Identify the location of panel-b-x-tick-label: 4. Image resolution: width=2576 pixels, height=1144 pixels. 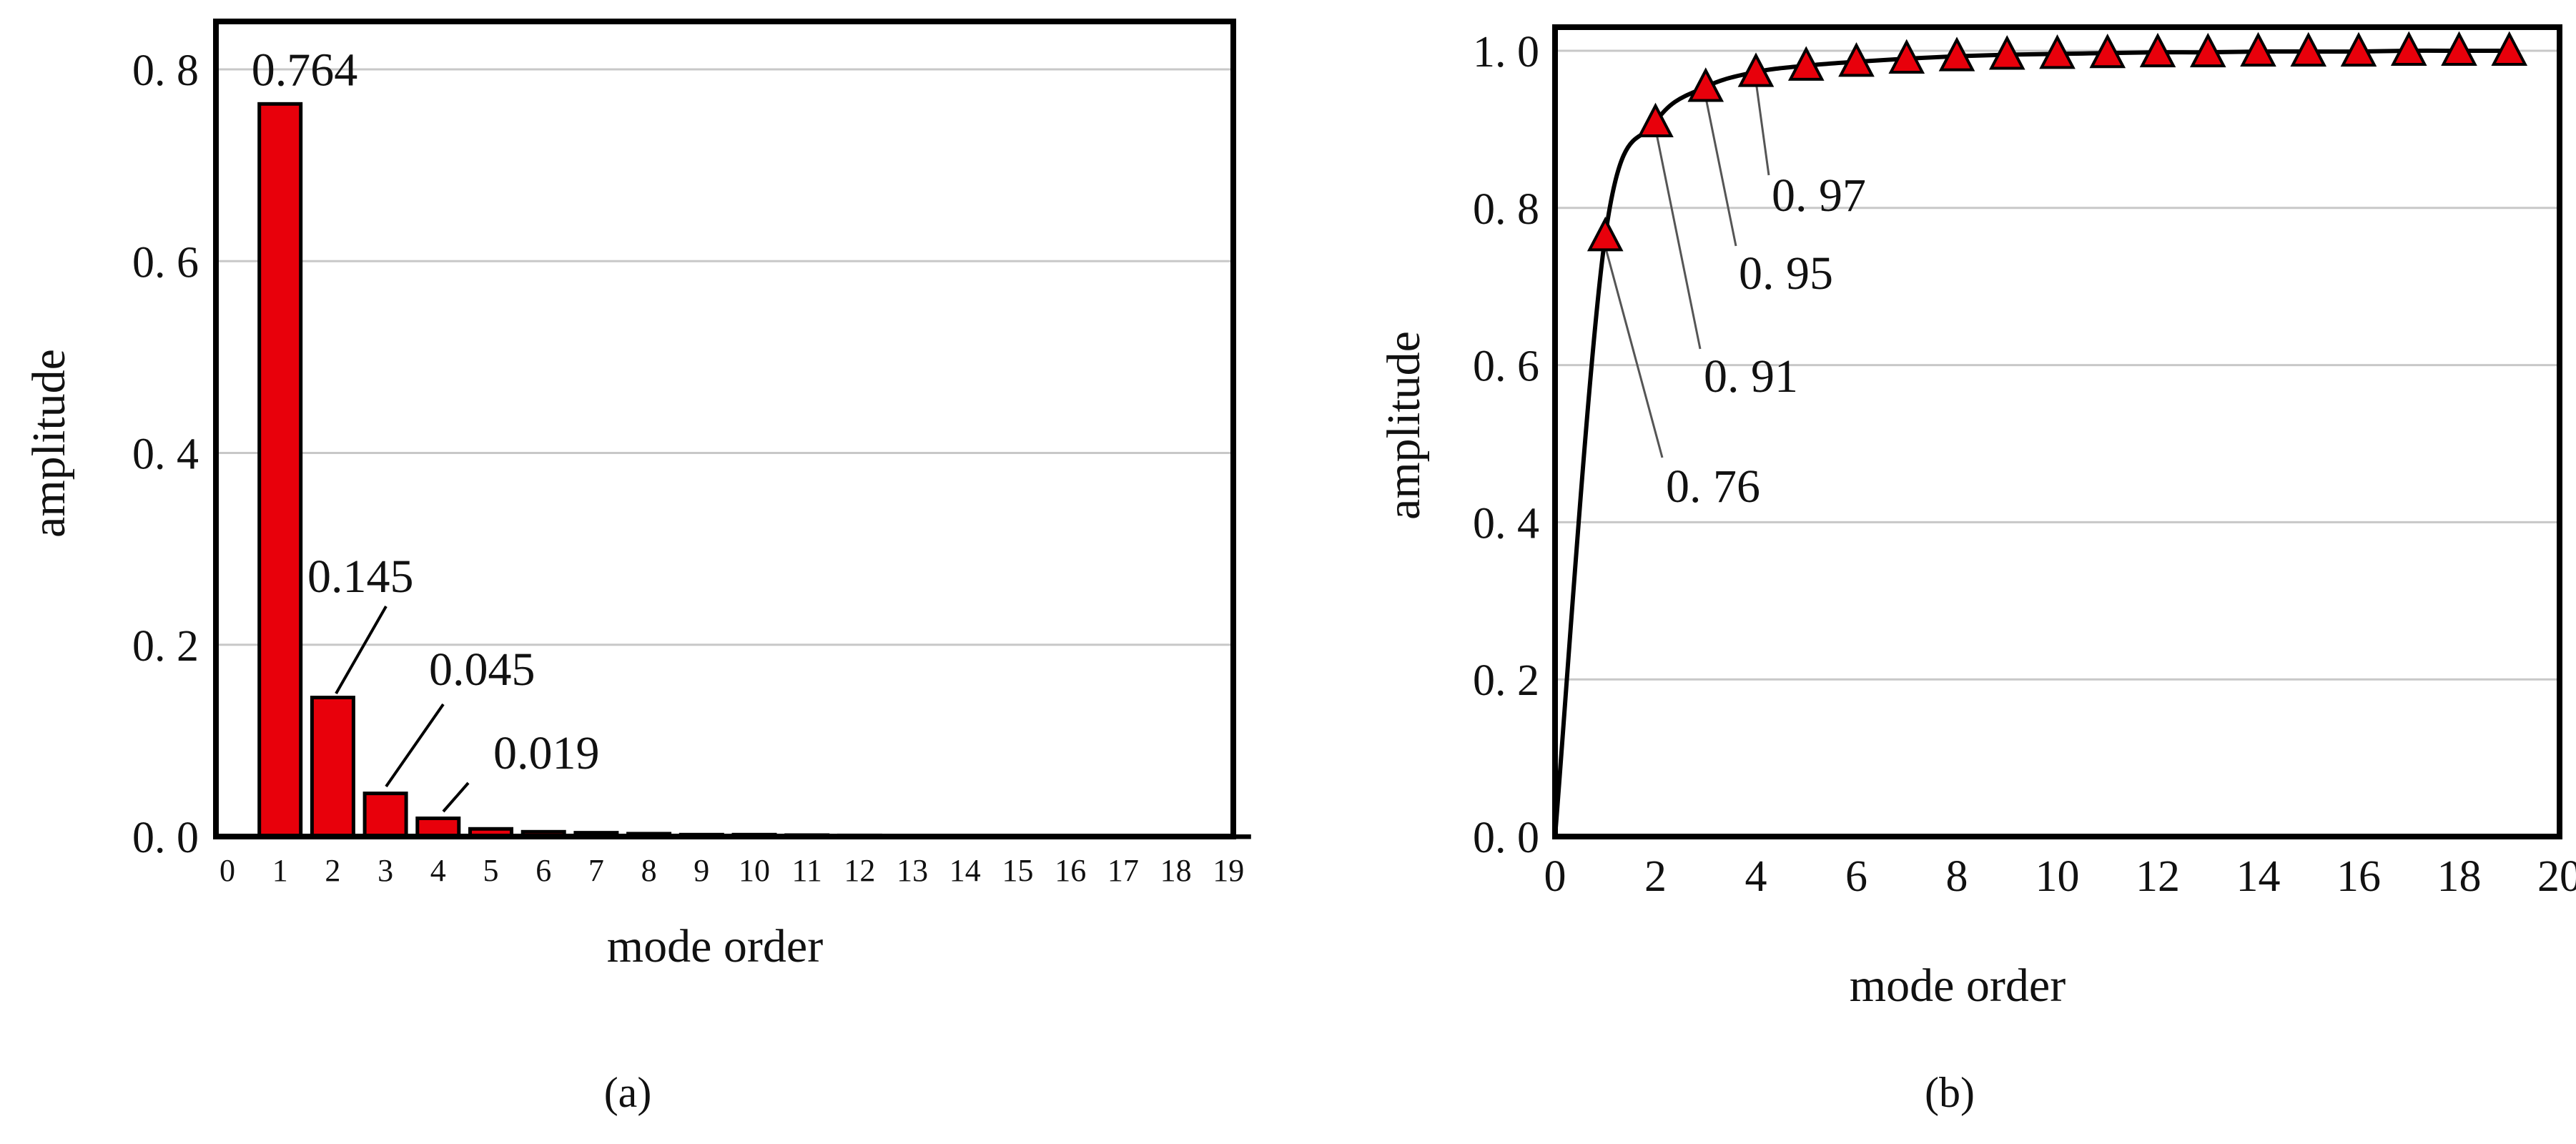
(1756, 876).